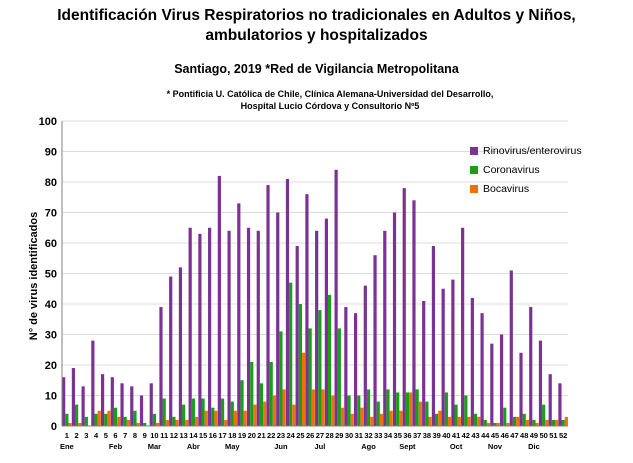 This screenshot has height=463, width=633. Describe the element at coordinates (474, 150) in the screenshot. I see `legend-swatch-rinovirus` at that location.